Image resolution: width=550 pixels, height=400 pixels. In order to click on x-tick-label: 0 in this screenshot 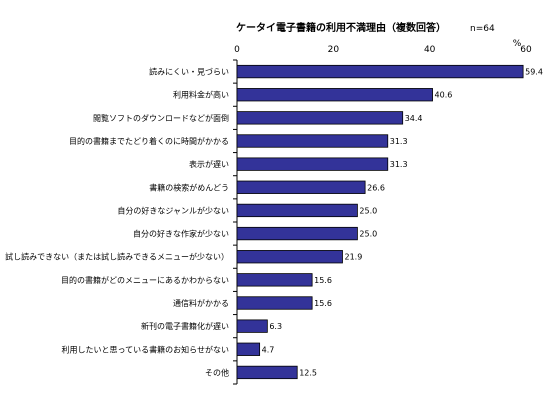, I will do `click(237, 50)`.